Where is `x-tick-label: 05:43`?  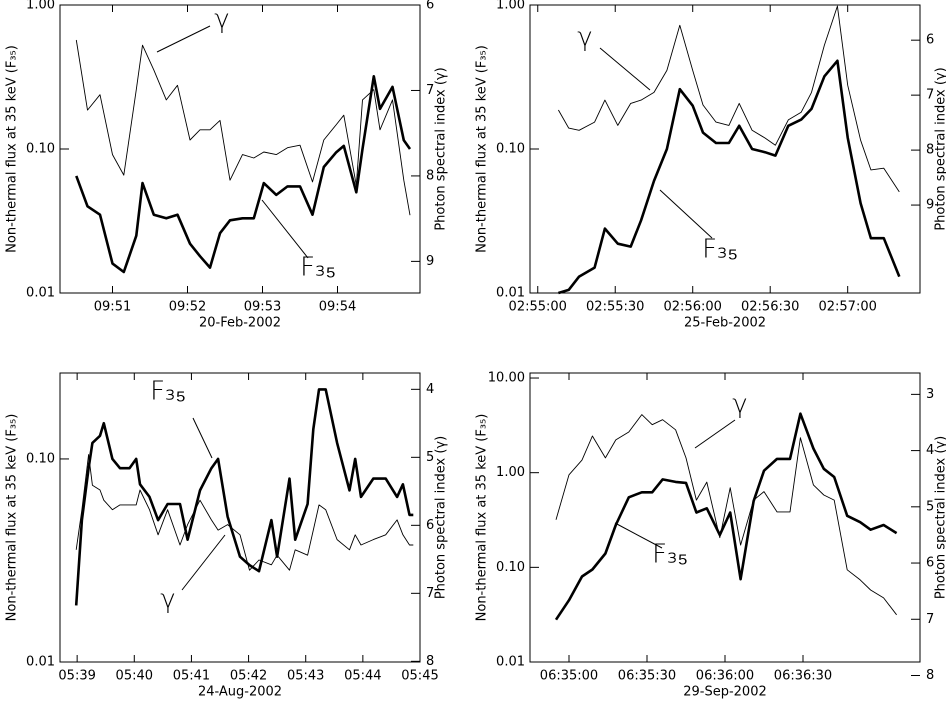 x-tick-label: 05:43 is located at coordinates (305, 676).